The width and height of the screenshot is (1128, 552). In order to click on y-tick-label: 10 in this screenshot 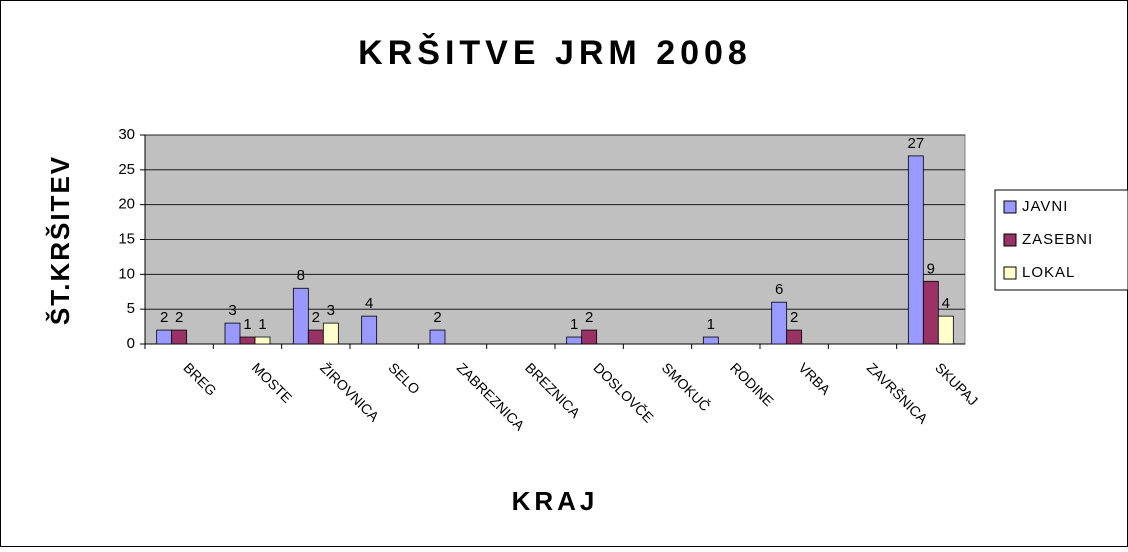, I will do `click(126, 273)`.